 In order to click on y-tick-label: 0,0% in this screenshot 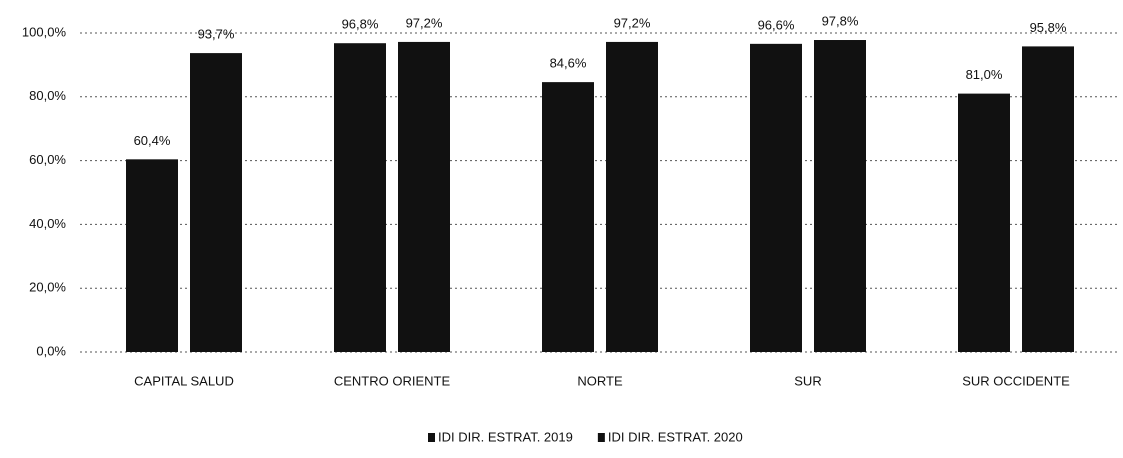, I will do `click(51, 350)`.